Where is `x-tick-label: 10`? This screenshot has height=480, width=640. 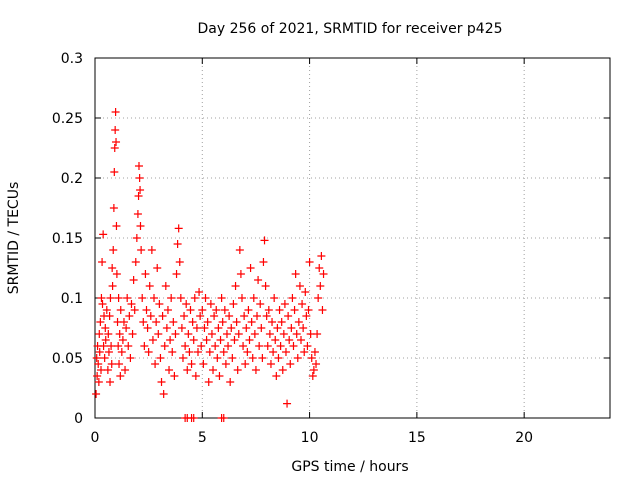 x-tick-label: 10 is located at coordinates (310, 438).